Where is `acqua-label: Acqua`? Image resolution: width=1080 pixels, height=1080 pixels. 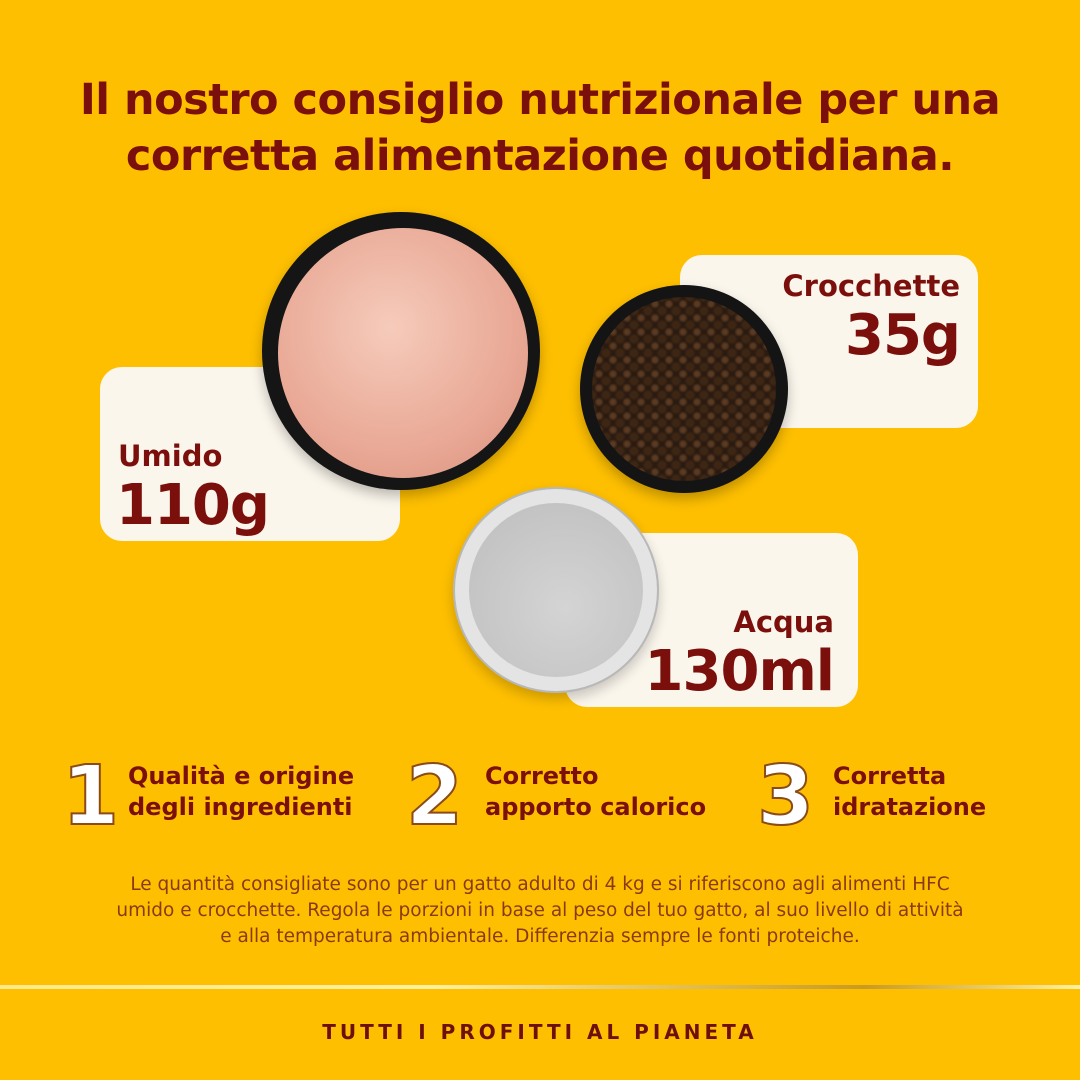 acqua-label: Acqua is located at coordinates (783, 622).